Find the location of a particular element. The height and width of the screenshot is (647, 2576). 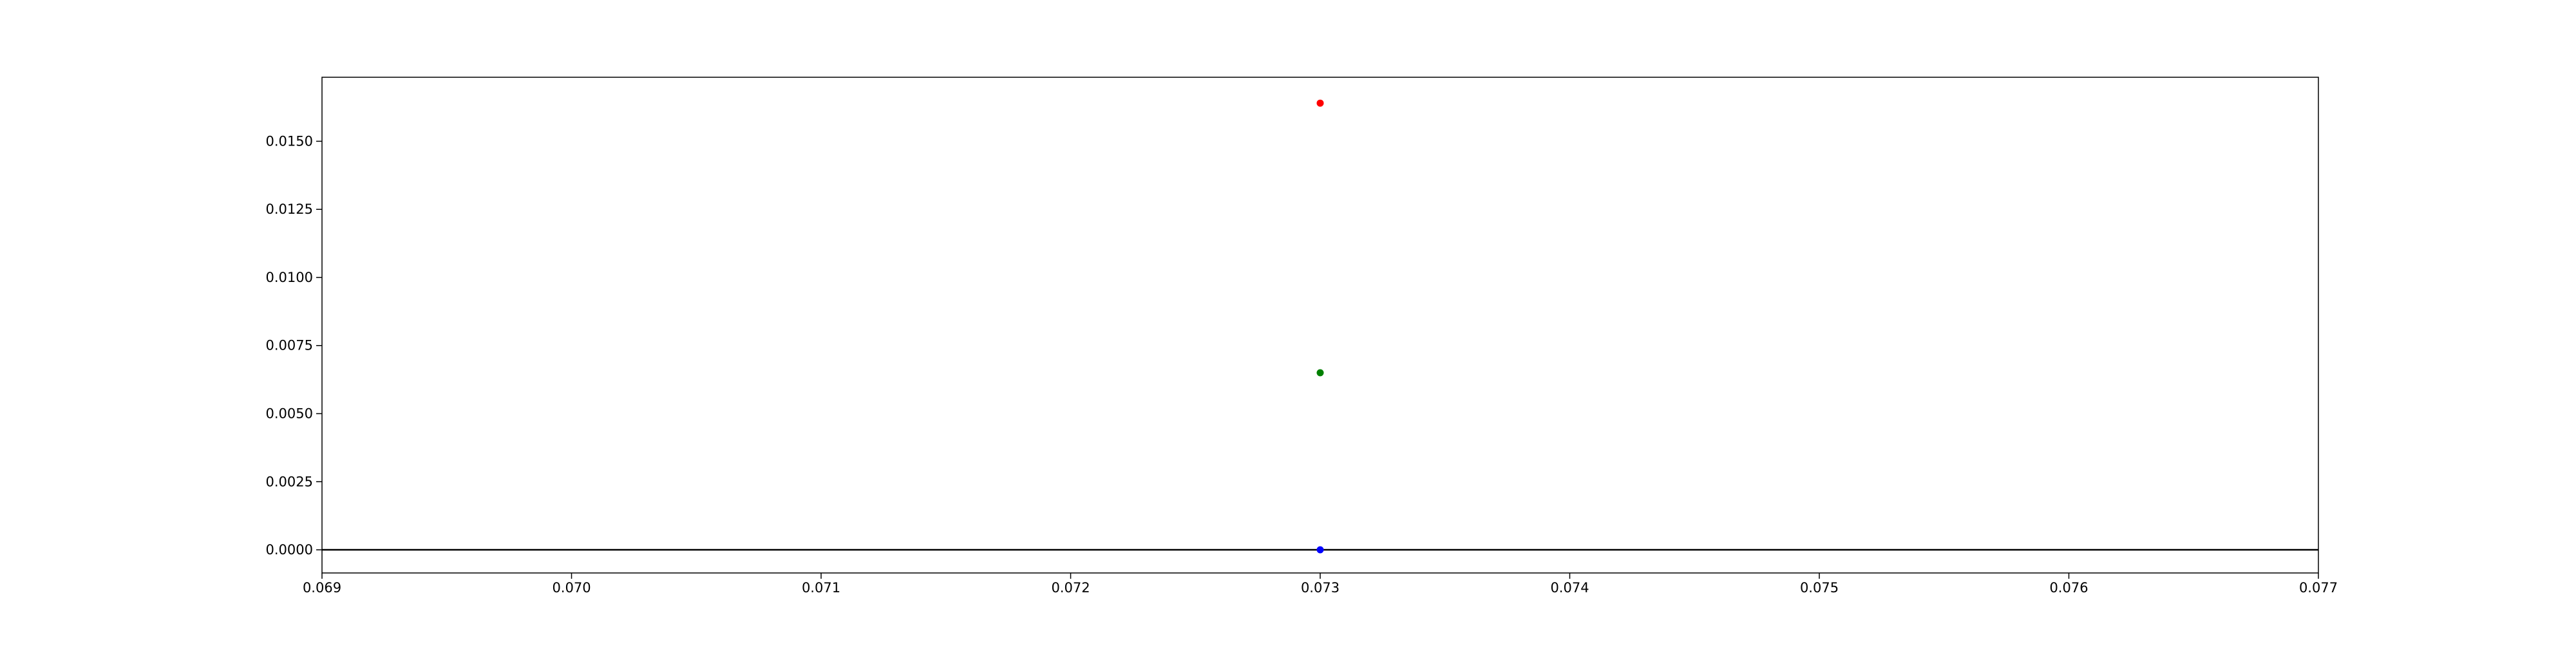

y-tick-label: 0.0075 is located at coordinates (289, 345).